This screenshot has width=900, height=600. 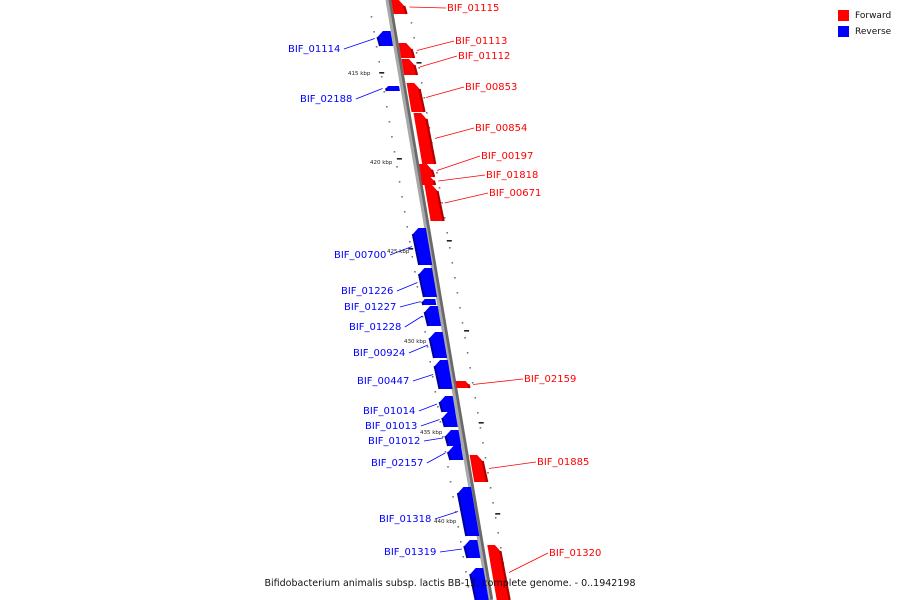 What do you see at coordinates (507, 156) in the screenshot?
I see `gene-label: BIF_00197` at bounding box center [507, 156].